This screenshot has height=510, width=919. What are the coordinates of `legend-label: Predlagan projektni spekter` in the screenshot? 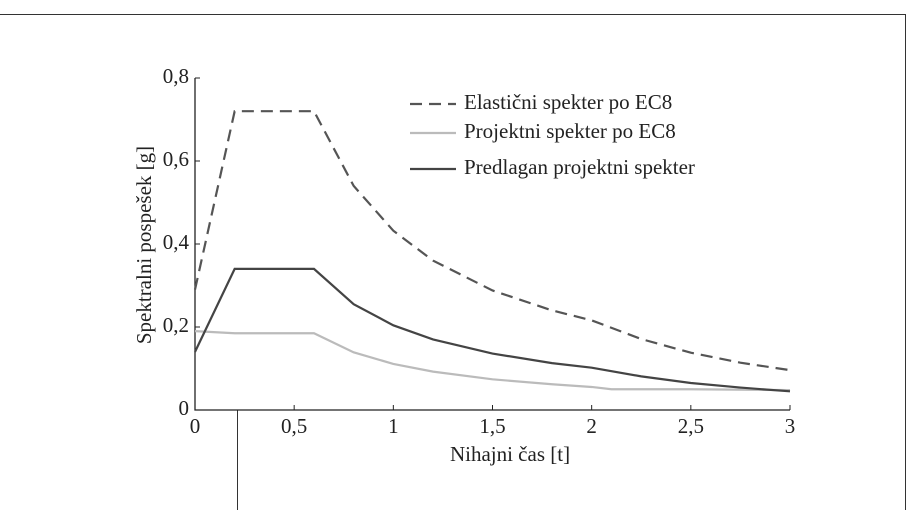 It's located at (579, 167).